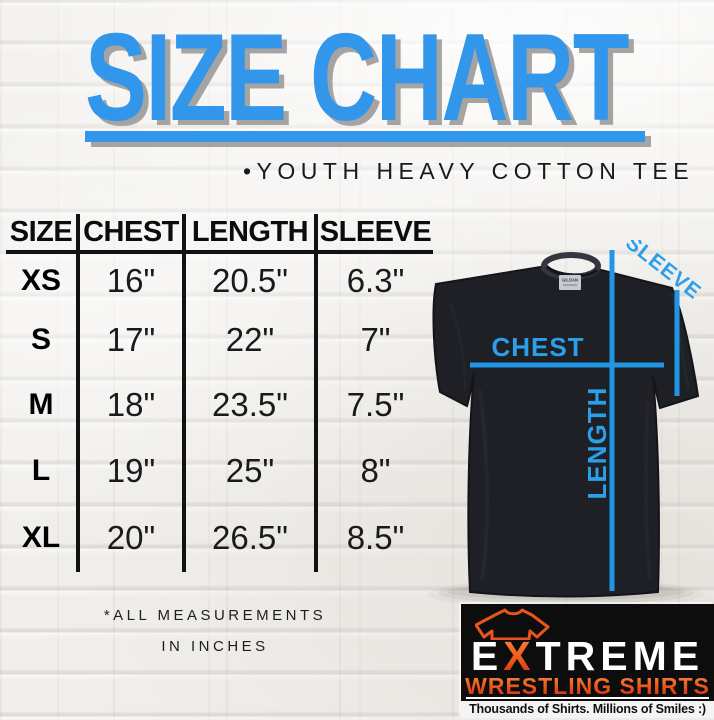  I want to click on measurements-footnote: *ALL MEASUREMENTS IN INCHES, so click(215, 632).